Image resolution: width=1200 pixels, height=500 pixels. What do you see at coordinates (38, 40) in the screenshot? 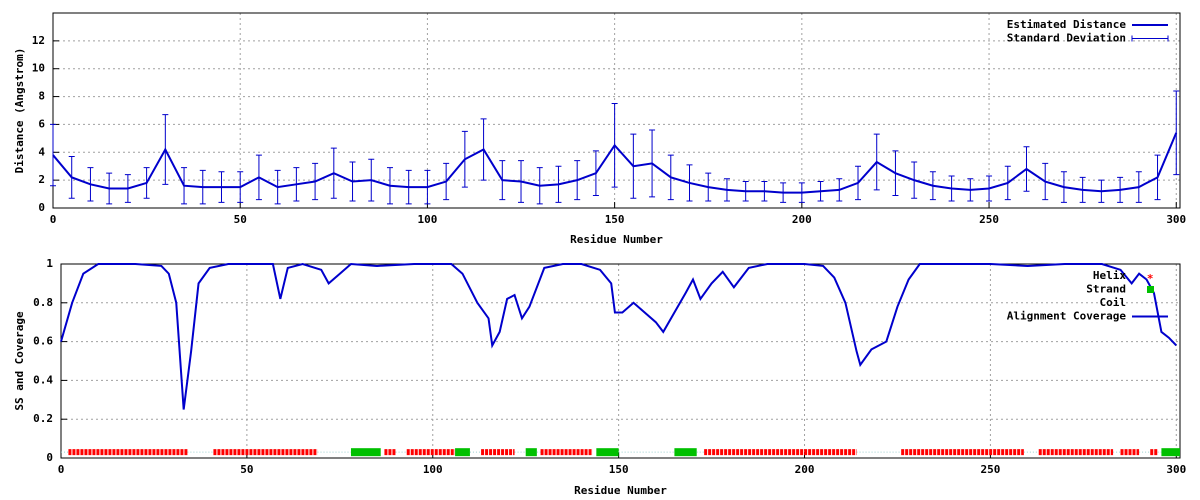
I see `y-tick-label: 12` at bounding box center [38, 40].